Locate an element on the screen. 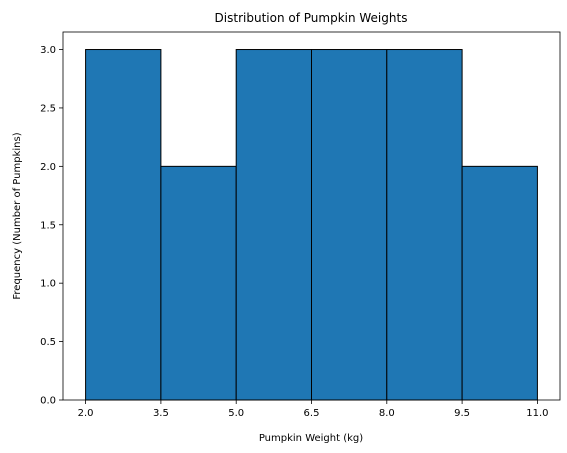 The height and width of the screenshot is (453, 567). x-axis-ticks: 2.0 3.5 5.0 6.5 8.0 9.5 11.0 is located at coordinates (313, 409).